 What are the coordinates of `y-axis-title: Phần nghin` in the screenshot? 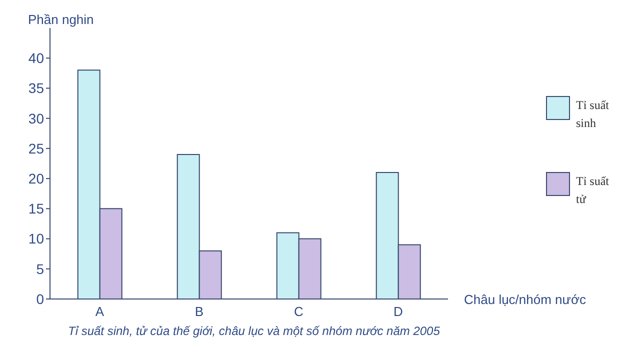 It's located at (61, 19).